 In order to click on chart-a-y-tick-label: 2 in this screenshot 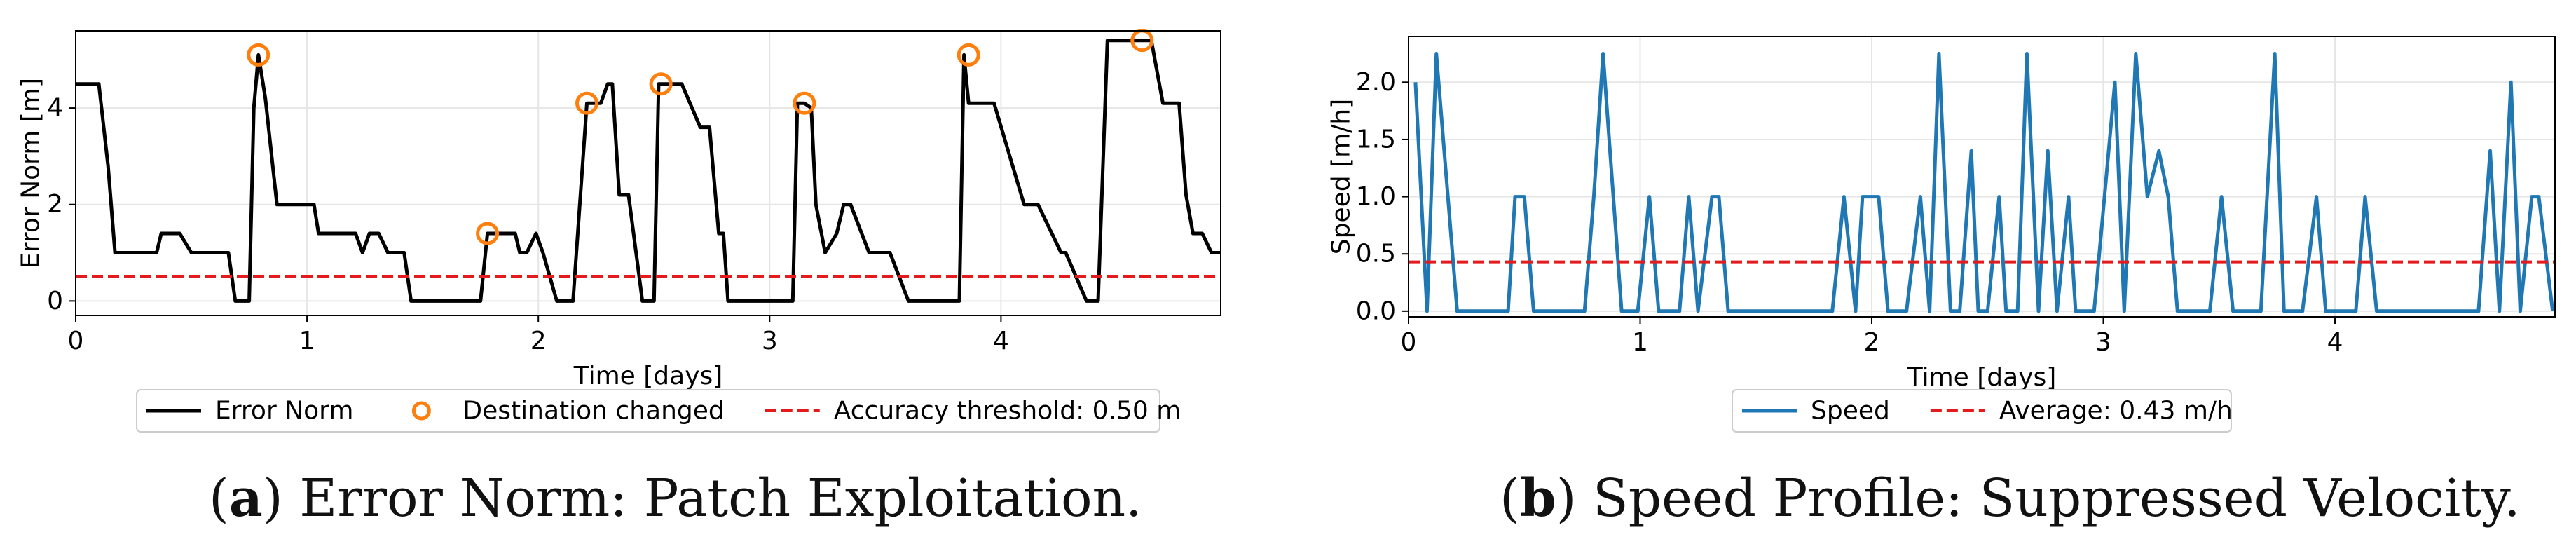, I will do `click(55, 204)`.